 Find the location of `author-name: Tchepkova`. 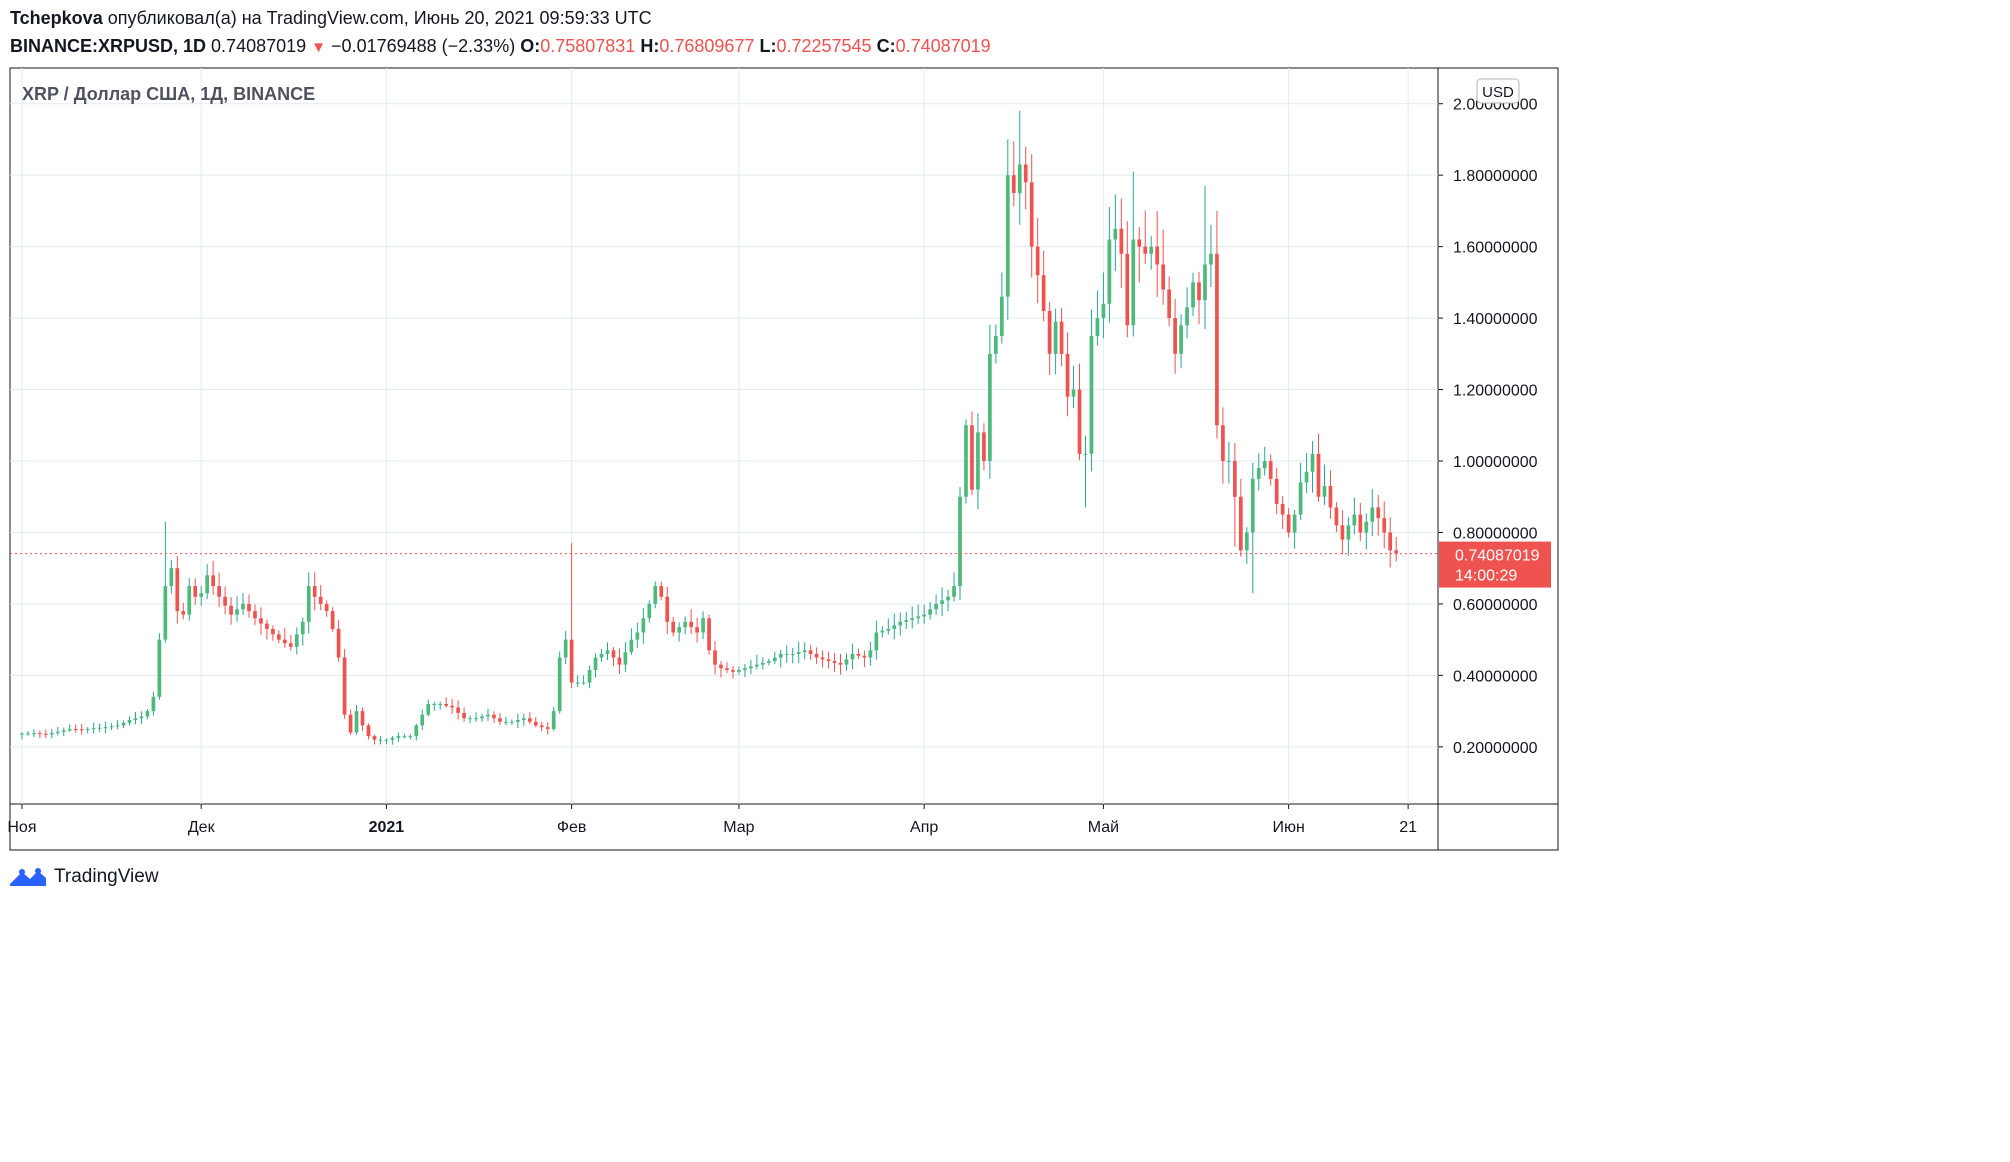

author-name: Tchepkova is located at coordinates (56, 18).